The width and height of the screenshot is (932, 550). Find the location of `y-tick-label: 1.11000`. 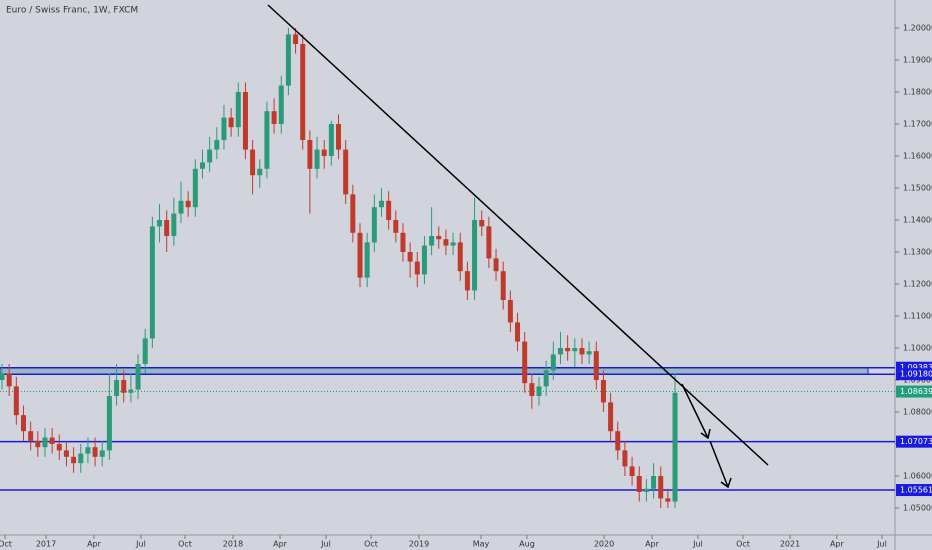

y-tick-label: 1.11000 is located at coordinates (917, 315).